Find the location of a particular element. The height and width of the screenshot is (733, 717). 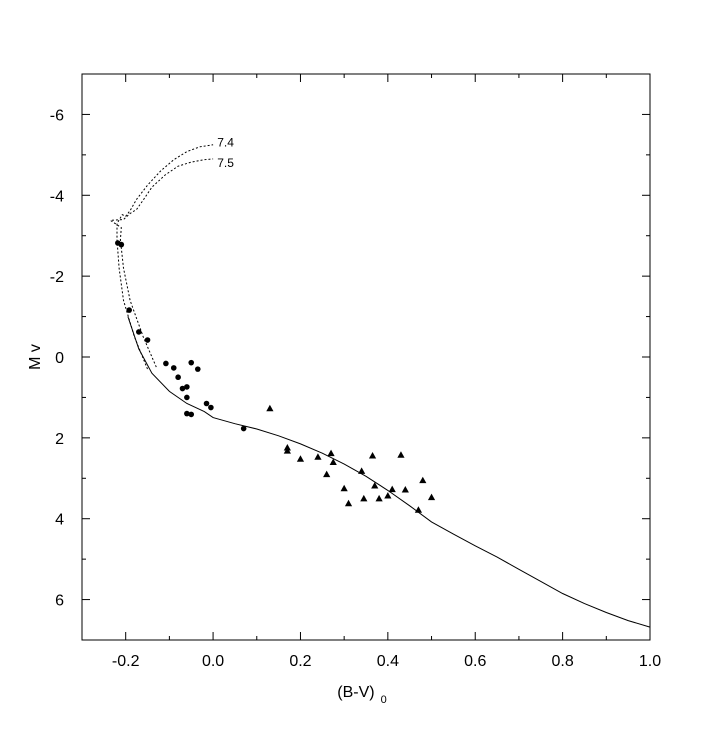

isochrone-labels: 7.47.5 is located at coordinates (225, 153).